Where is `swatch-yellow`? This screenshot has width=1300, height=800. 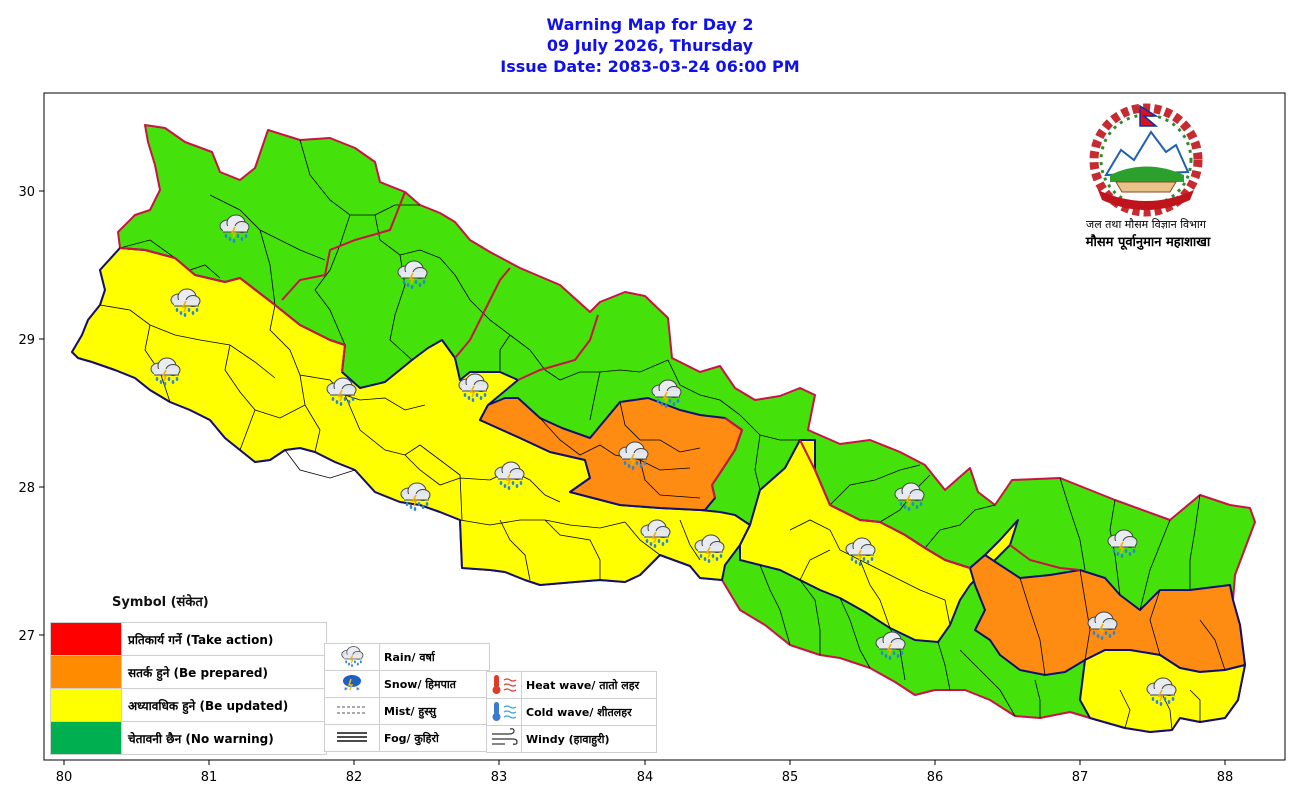 swatch-yellow is located at coordinates (86, 705).